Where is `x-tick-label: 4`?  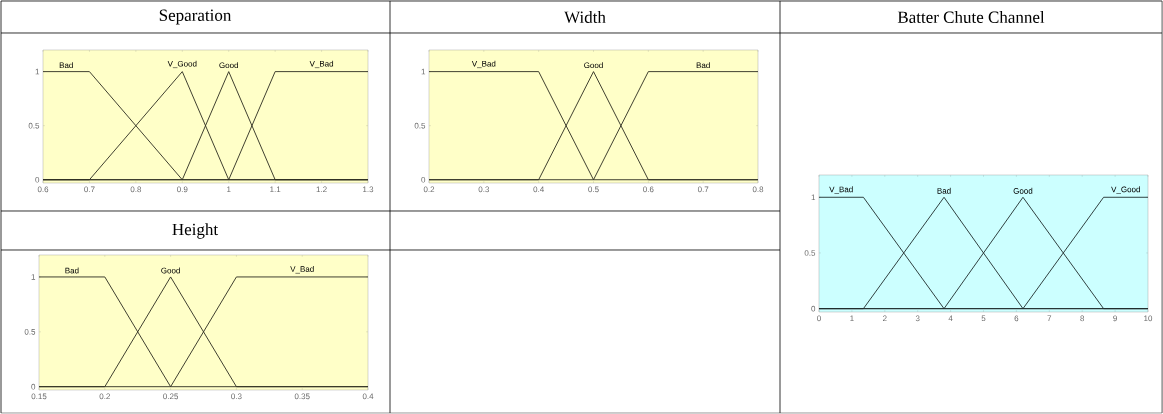 x-tick-label: 4 is located at coordinates (950, 318).